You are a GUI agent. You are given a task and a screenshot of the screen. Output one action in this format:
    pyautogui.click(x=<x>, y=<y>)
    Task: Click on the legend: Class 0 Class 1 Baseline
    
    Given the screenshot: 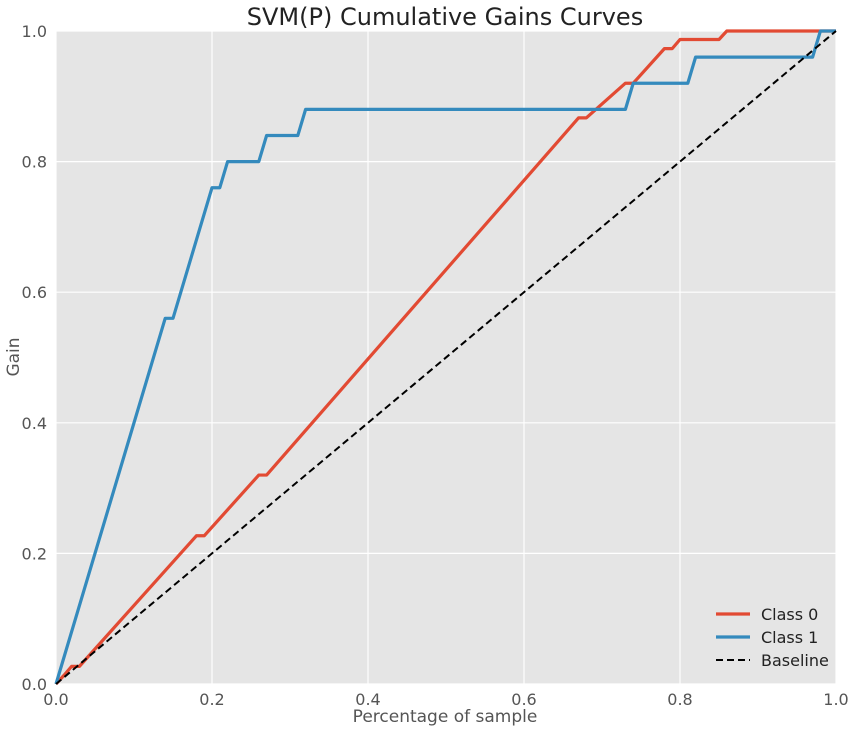 What is the action you would take?
    pyautogui.click(x=772, y=637)
    